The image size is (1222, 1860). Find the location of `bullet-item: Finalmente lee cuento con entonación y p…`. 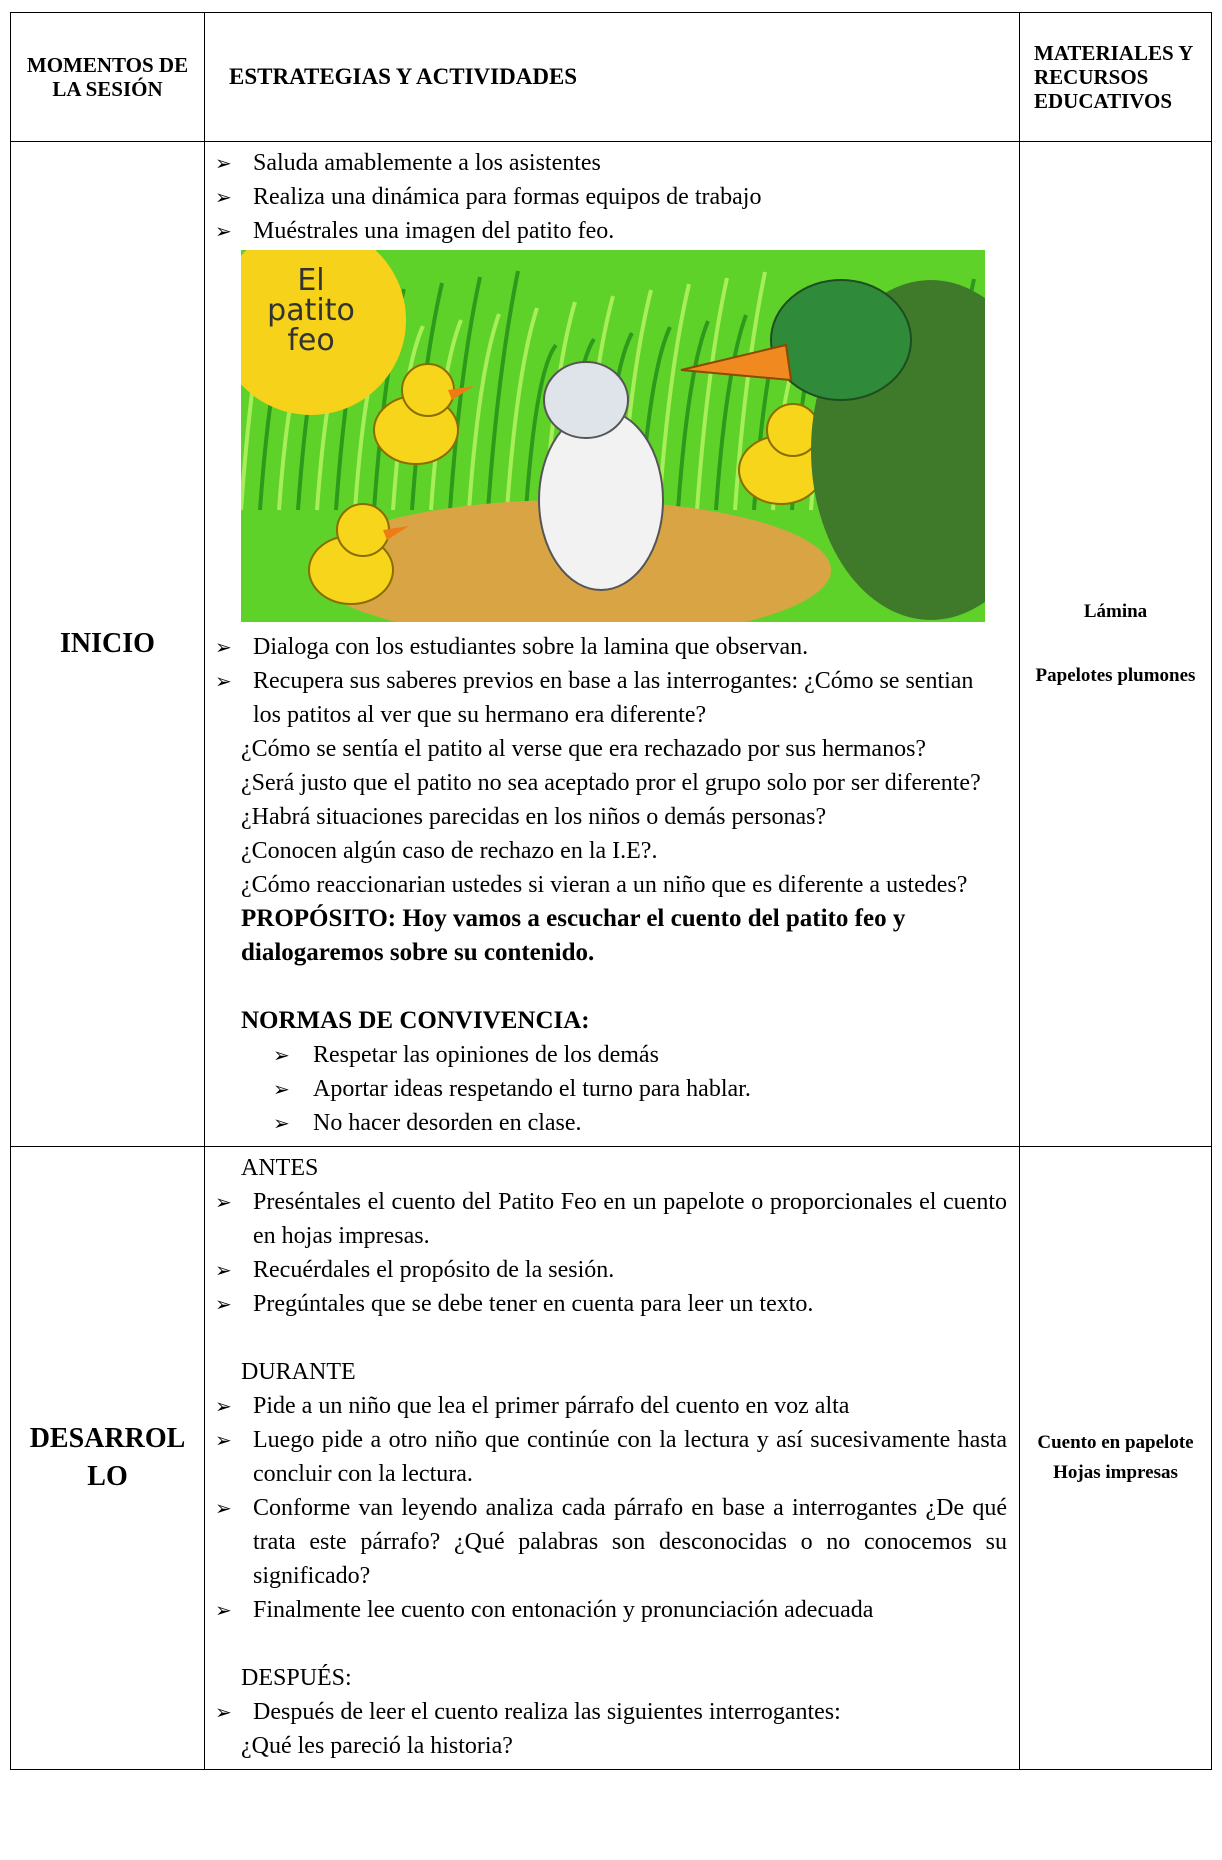

bullet-item: Finalmente lee cuento con entonación y p… is located at coordinates (611, 1610).